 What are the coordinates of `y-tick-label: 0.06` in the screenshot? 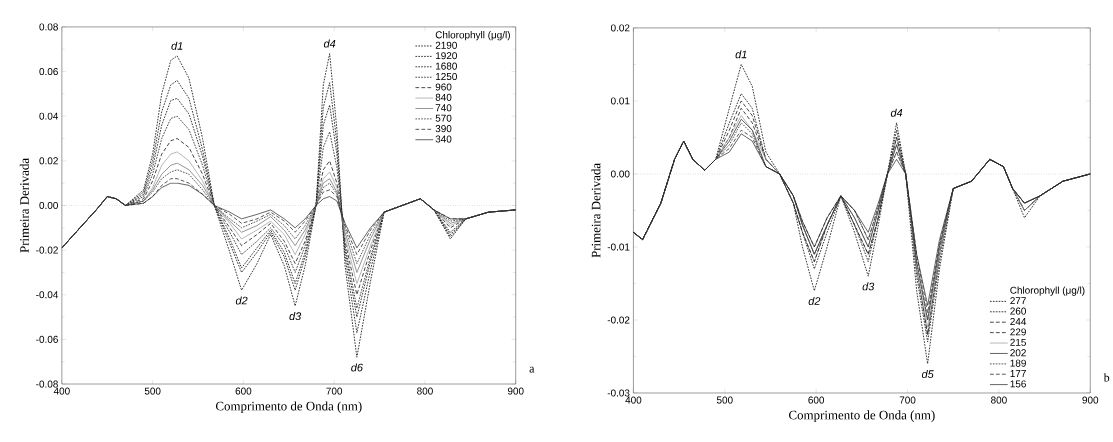 It's located at (48, 72).